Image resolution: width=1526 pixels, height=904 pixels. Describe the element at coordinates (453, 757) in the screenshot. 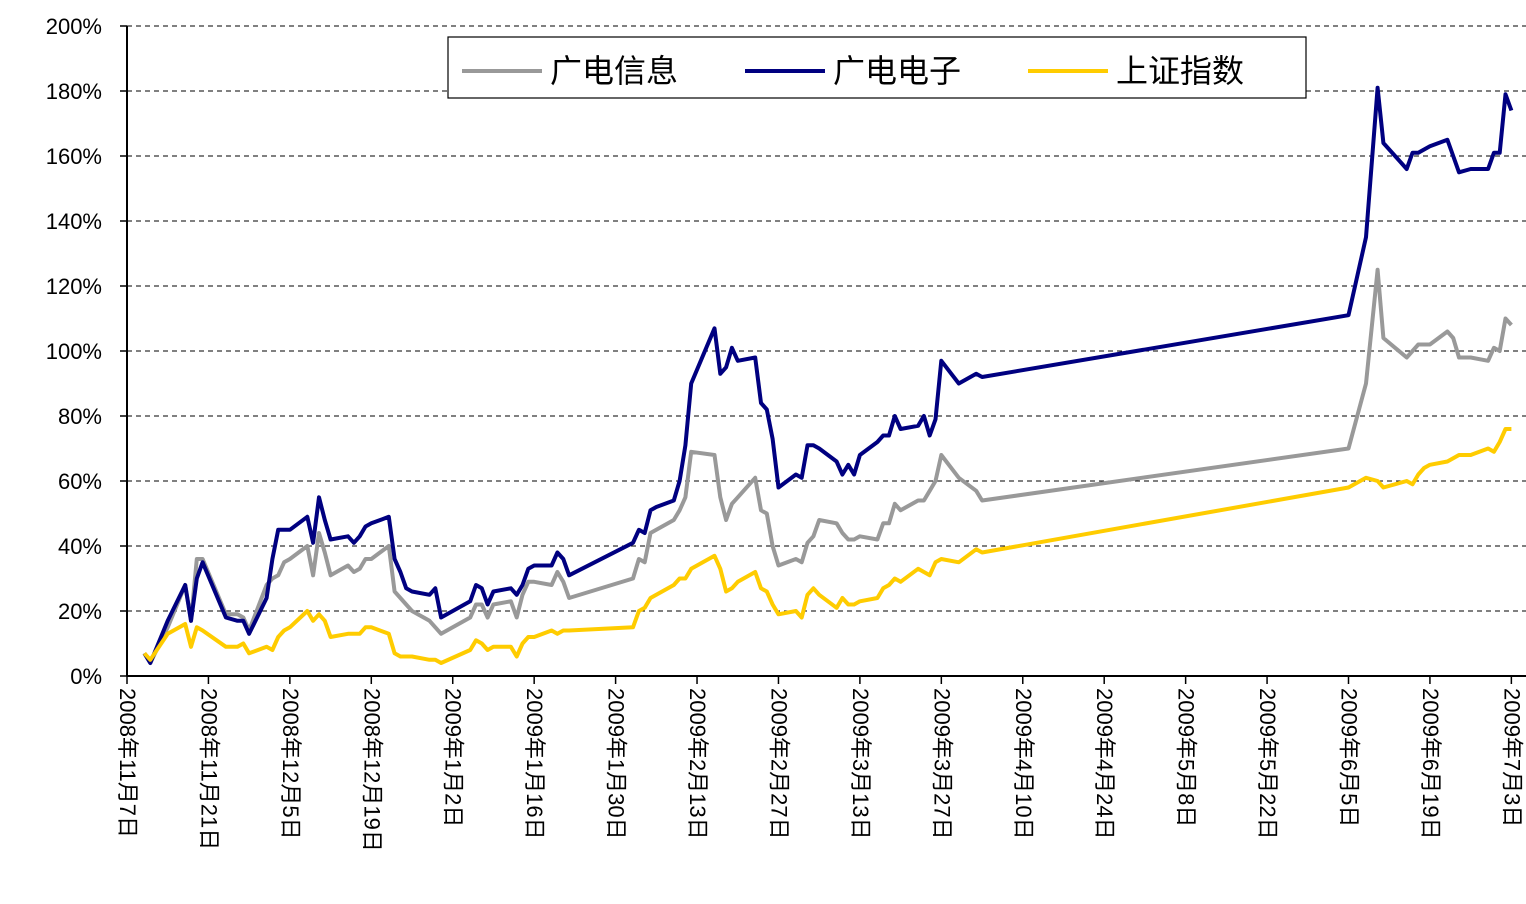

I see `x-tick-label: 2009年1月2日` at that location.